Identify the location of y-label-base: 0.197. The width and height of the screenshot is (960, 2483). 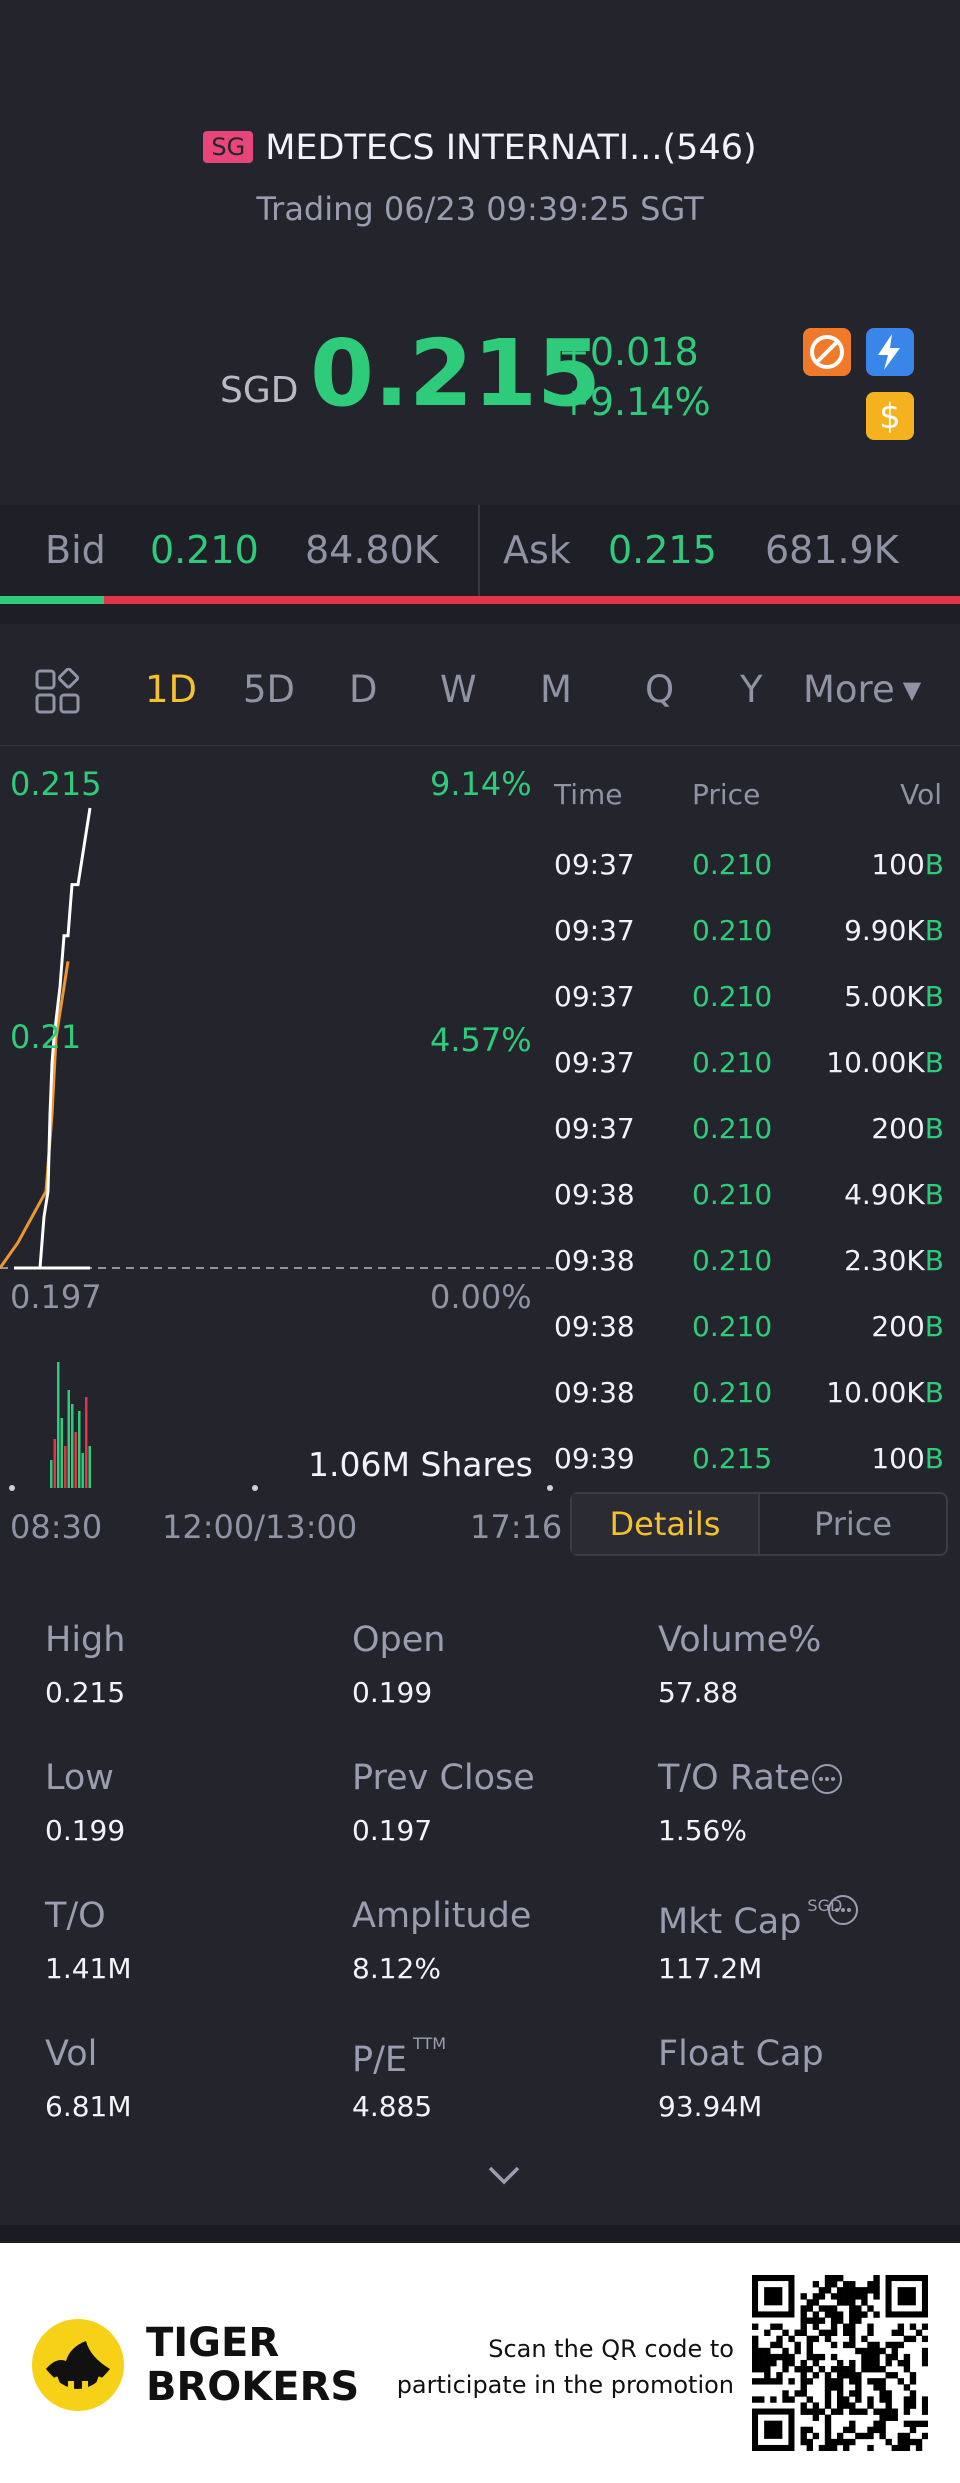
(56, 1297).